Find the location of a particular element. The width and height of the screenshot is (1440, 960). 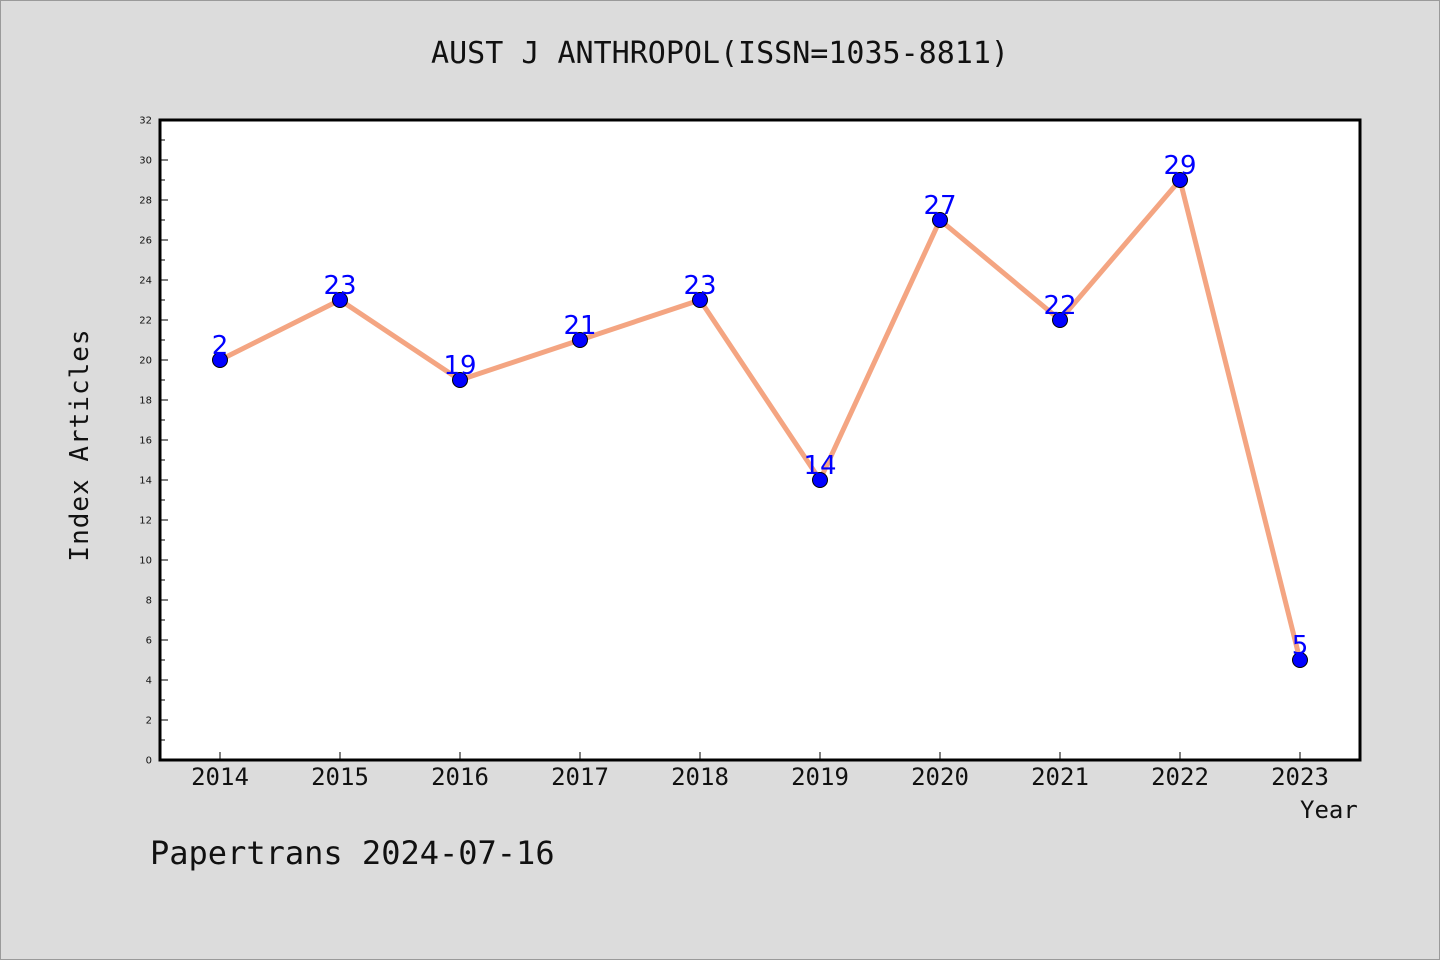

x-tick-label: 2019 is located at coordinates (820, 777).